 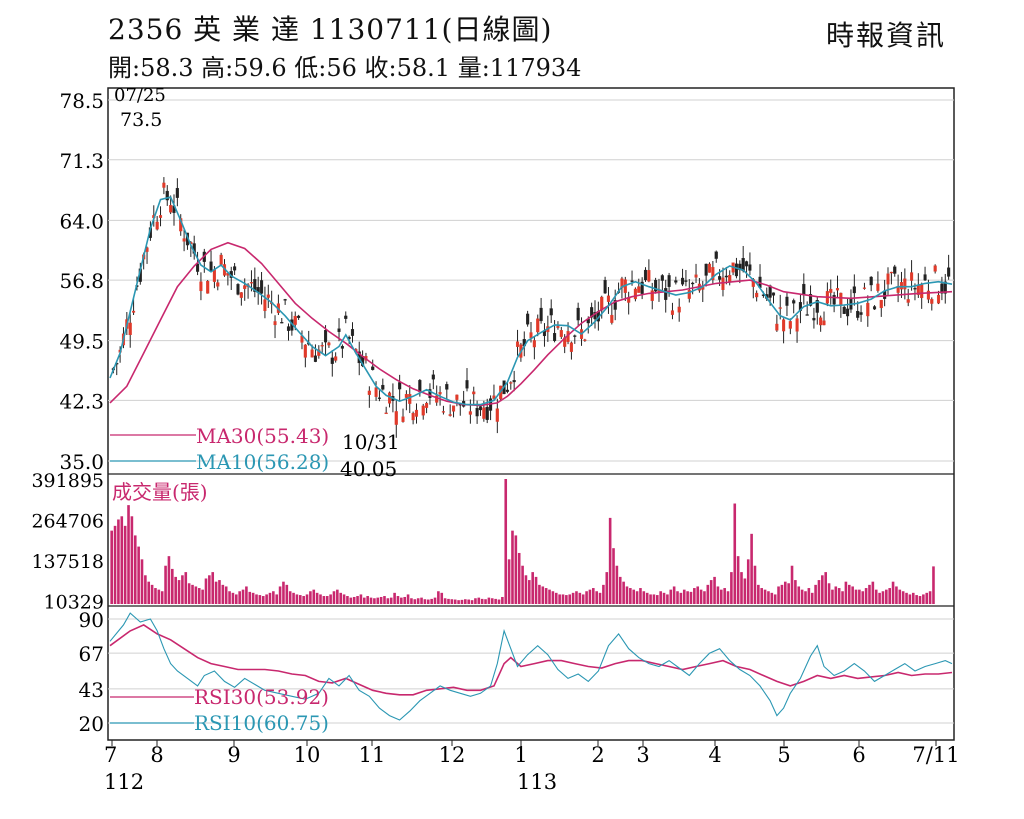 I want to click on y-tick-label: 56.8, so click(x=81, y=281).